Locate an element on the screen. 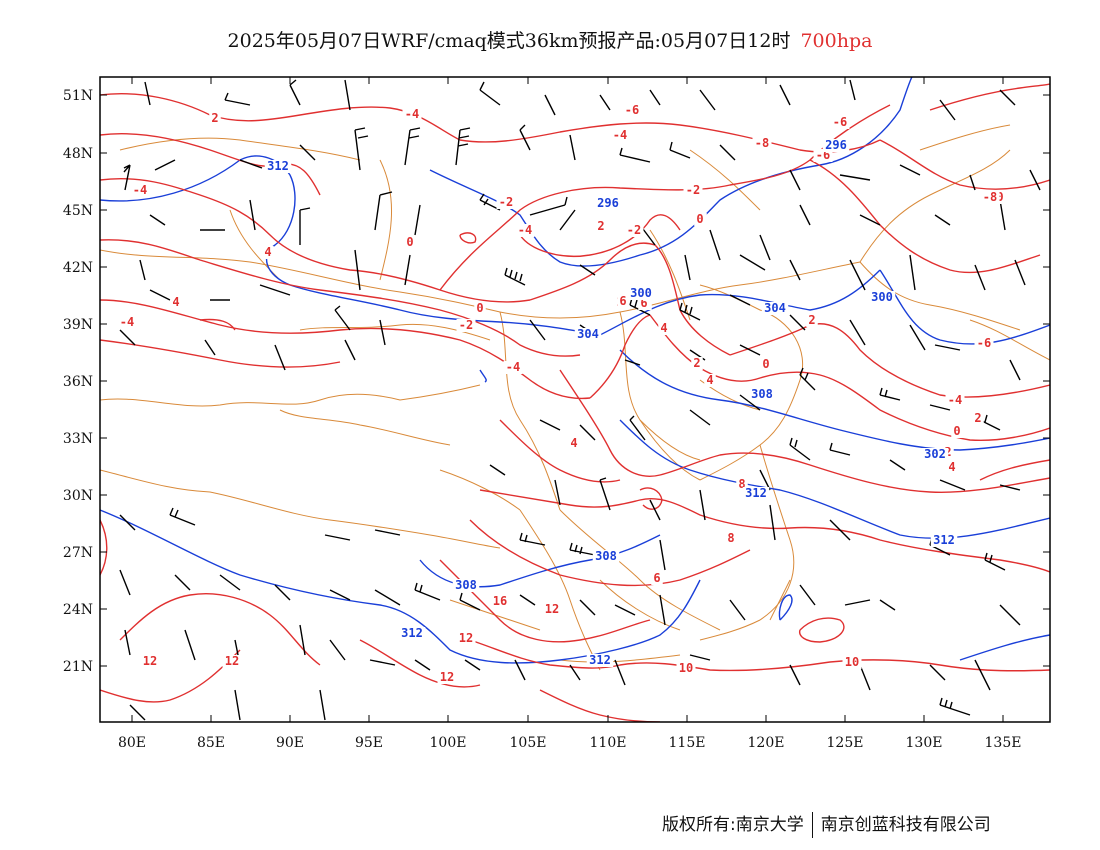 The width and height of the screenshot is (1100, 850). lon-label: 110E is located at coordinates (608, 743).